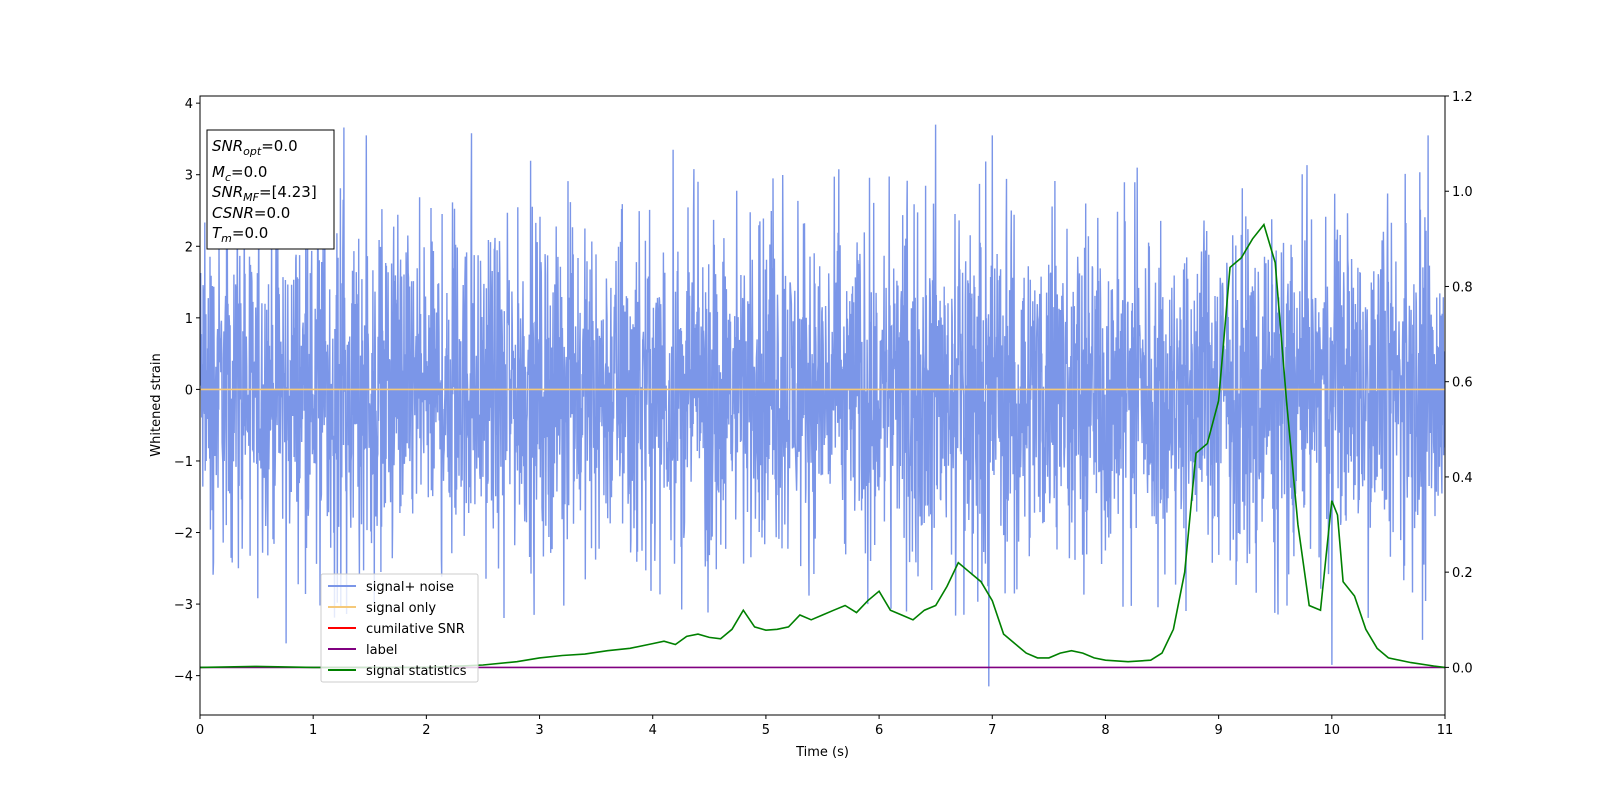 The height and width of the screenshot is (800, 1600). I want to click on x-tick-label: 0, so click(200, 730).